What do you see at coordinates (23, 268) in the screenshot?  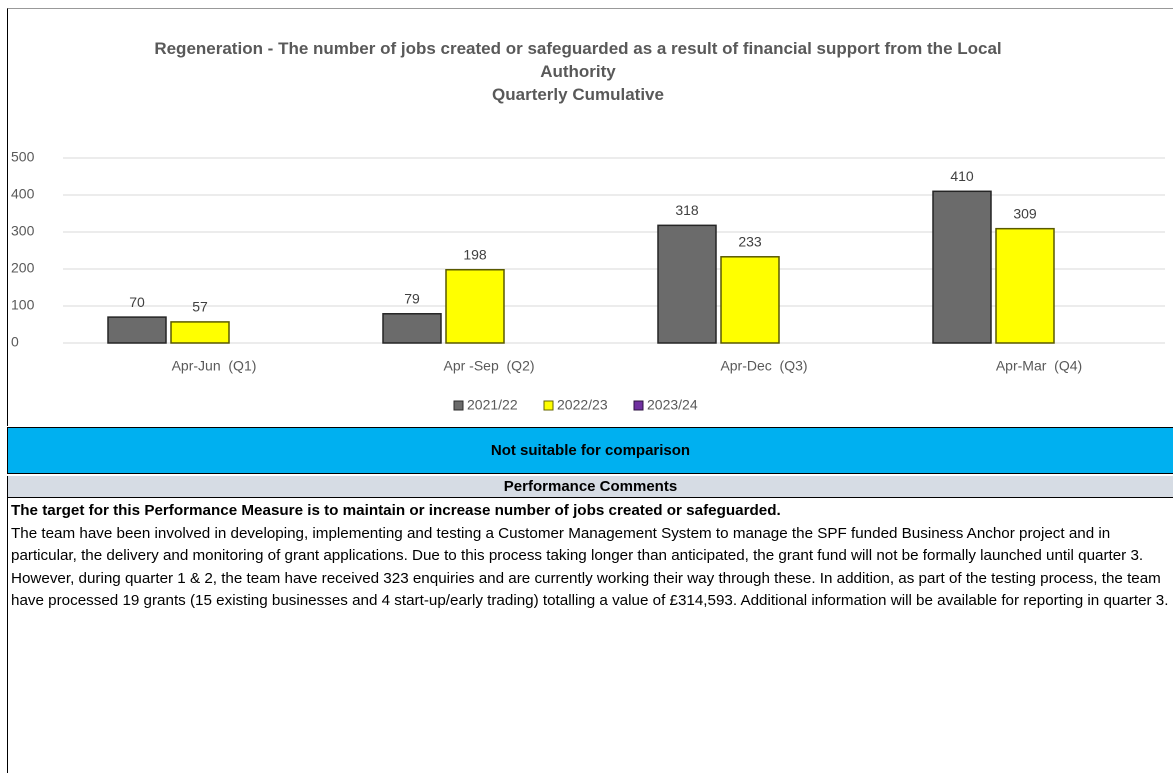 I see `y-tick-label: 200` at bounding box center [23, 268].